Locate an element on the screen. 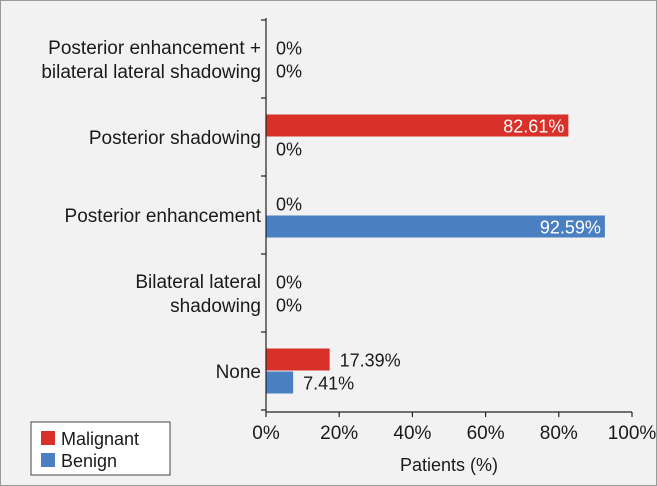 The image size is (657, 486). value-label: 92.59% is located at coordinates (570, 228).